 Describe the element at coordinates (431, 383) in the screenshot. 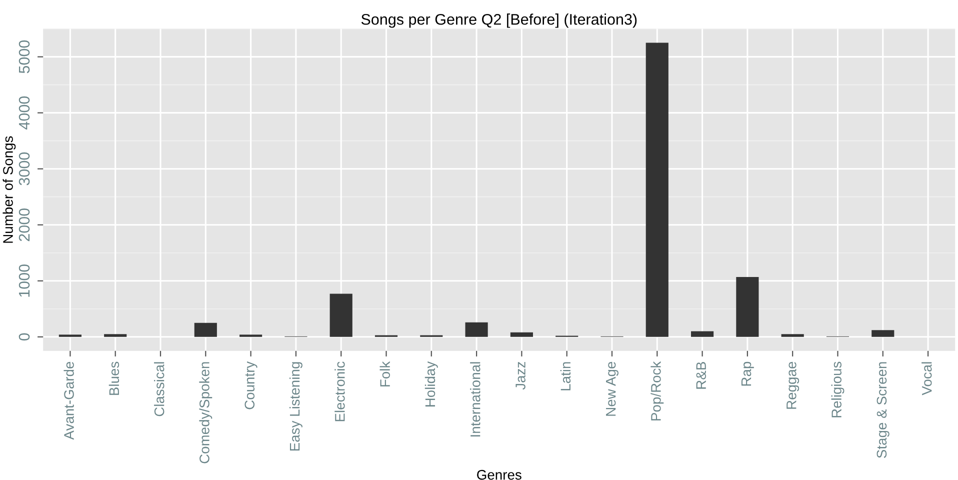

I see `x-tick-label: Holiday` at that location.